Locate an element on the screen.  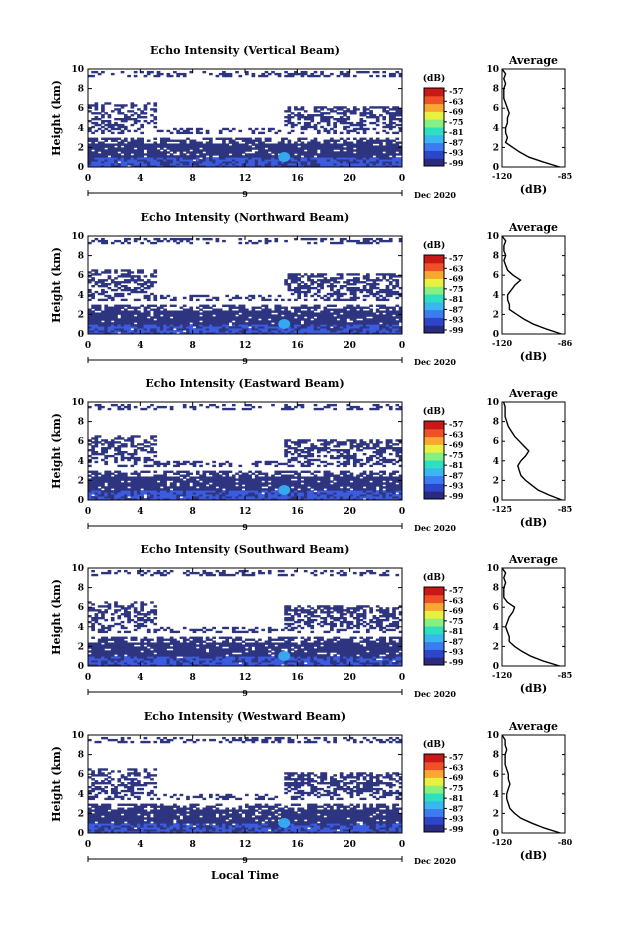
xtick-label: 20 is located at coordinates (349, 346).